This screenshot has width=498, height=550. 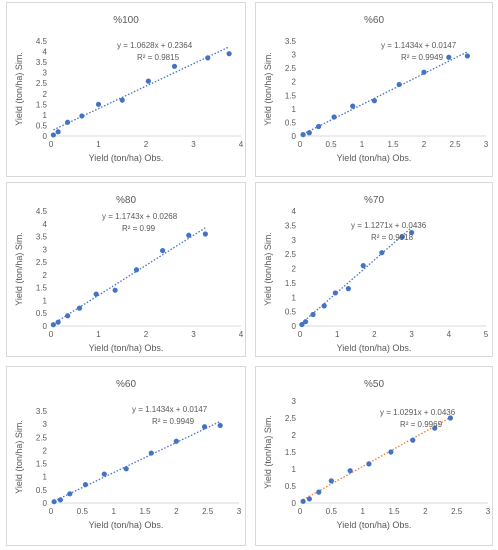 I want to click on chart-plot: 0 0.5 1 1.5 2 2.5 3 0 0.5 1 1.5 2 2.5 3, so click(x=388, y=456).